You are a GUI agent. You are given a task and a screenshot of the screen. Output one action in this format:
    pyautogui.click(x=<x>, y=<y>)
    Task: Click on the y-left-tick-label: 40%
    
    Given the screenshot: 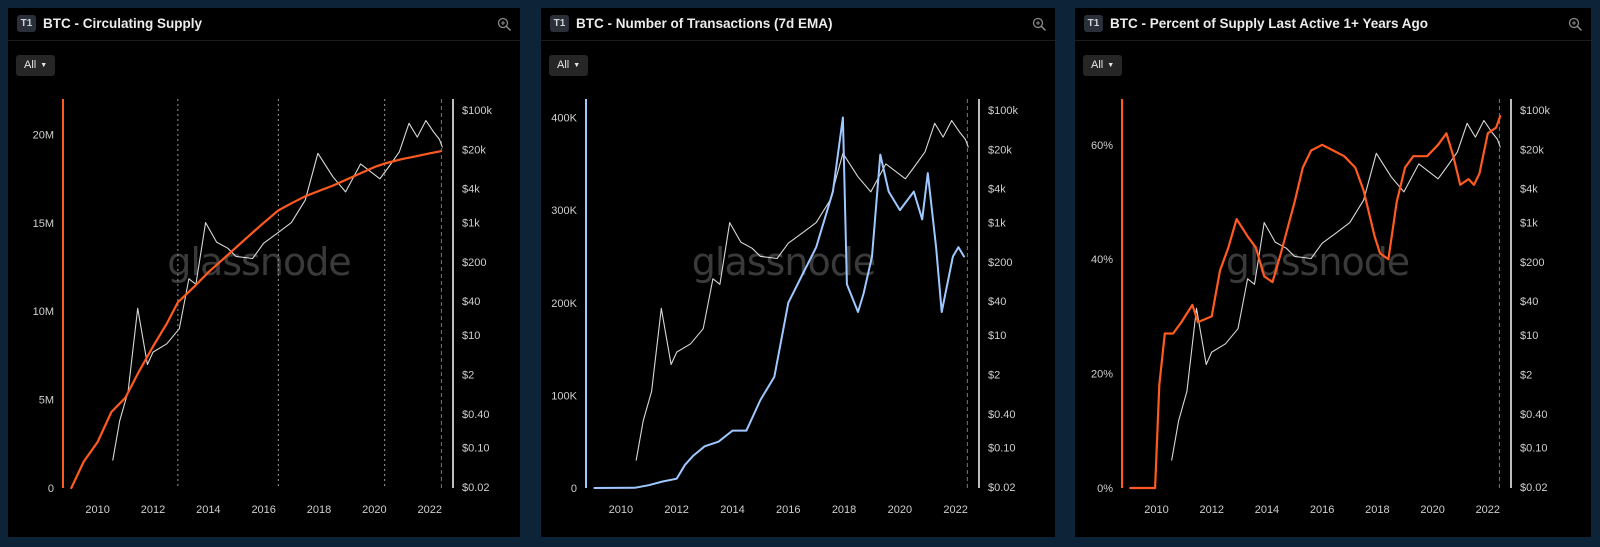 What is the action you would take?
    pyautogui.click(x=1102, y=260)
    